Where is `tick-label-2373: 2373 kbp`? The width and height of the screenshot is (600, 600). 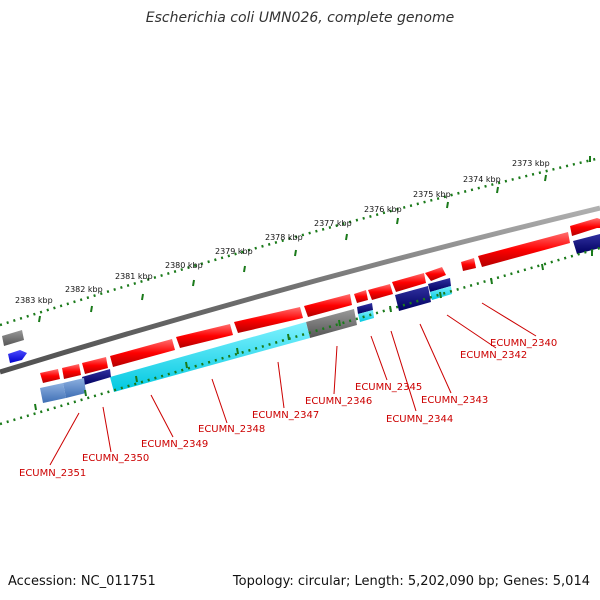 tick-label-2373: 2373 kbp is located at coordinates (531, 163).